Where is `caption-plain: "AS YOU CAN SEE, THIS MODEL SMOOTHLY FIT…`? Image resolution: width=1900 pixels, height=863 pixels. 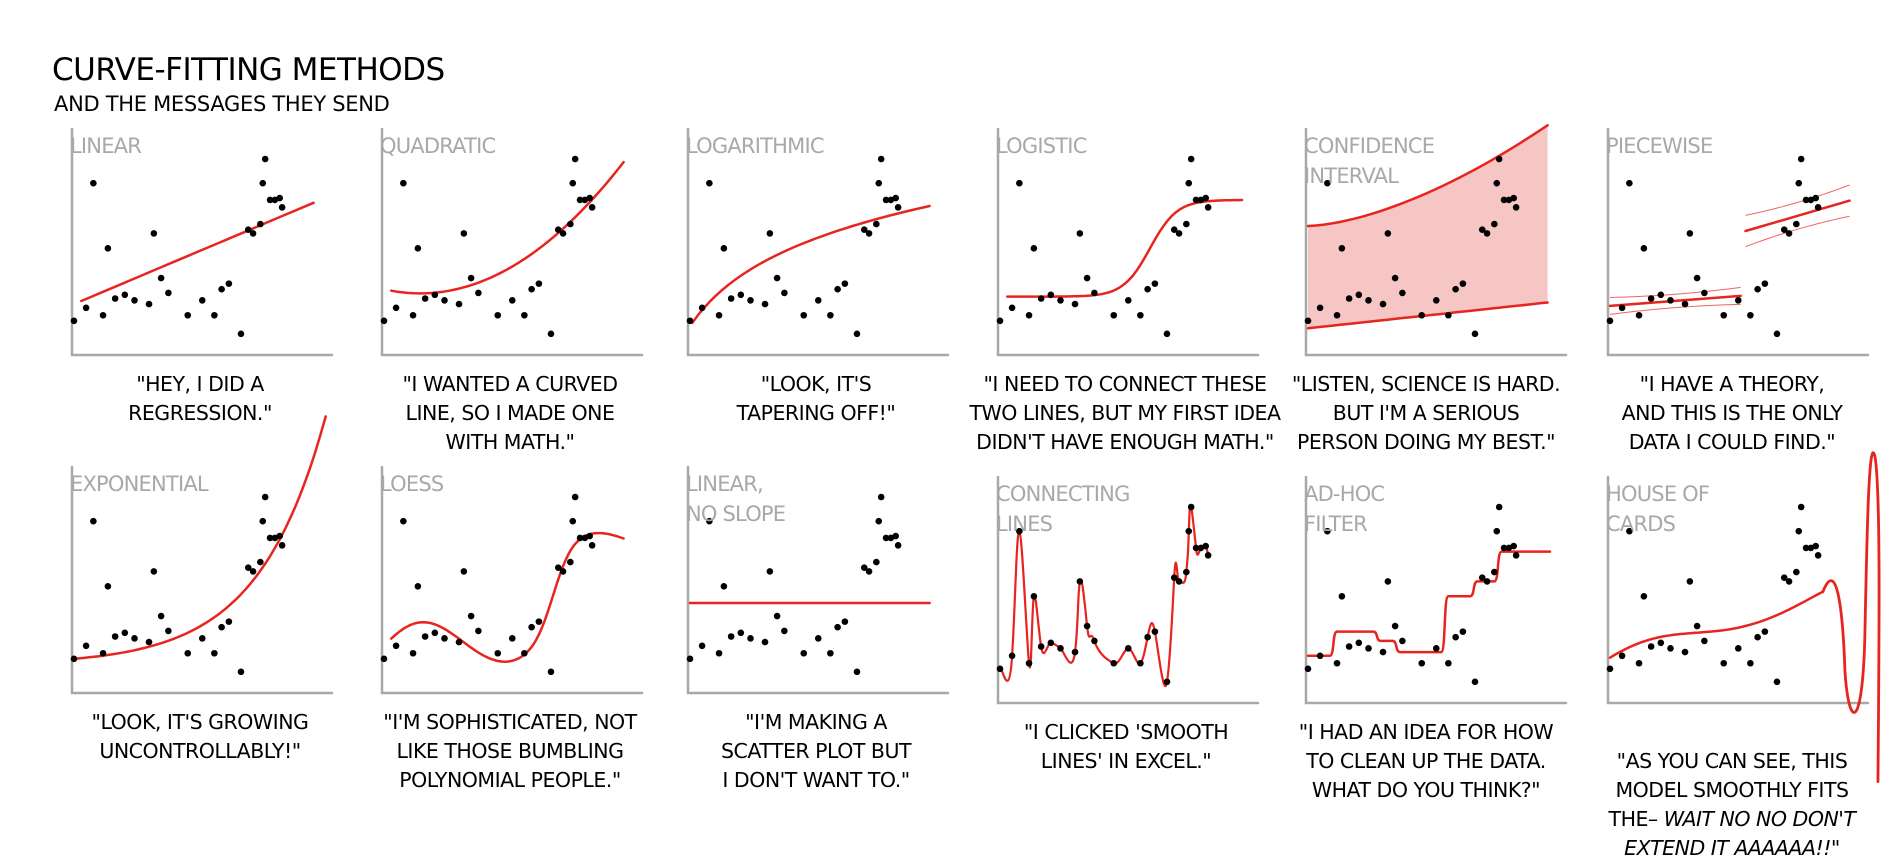 caption-plain: "AS YOU CAN SEE, THIS MODEL SMOOTHLY FIT… is located at coordinates (1728, 790).